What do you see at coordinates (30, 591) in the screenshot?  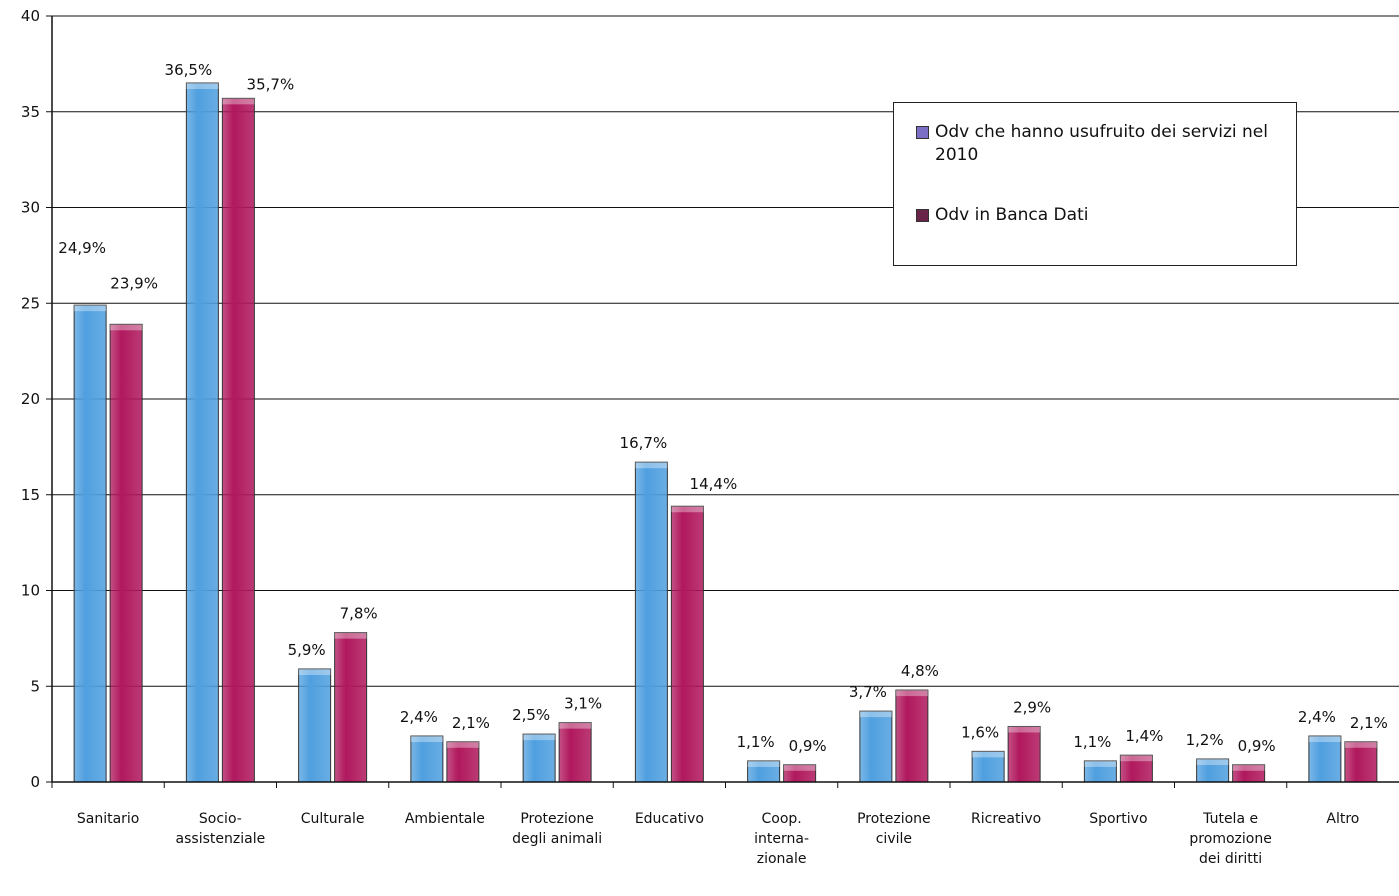 I see `y-tick-label: 10` at bounding box center [30, 591].